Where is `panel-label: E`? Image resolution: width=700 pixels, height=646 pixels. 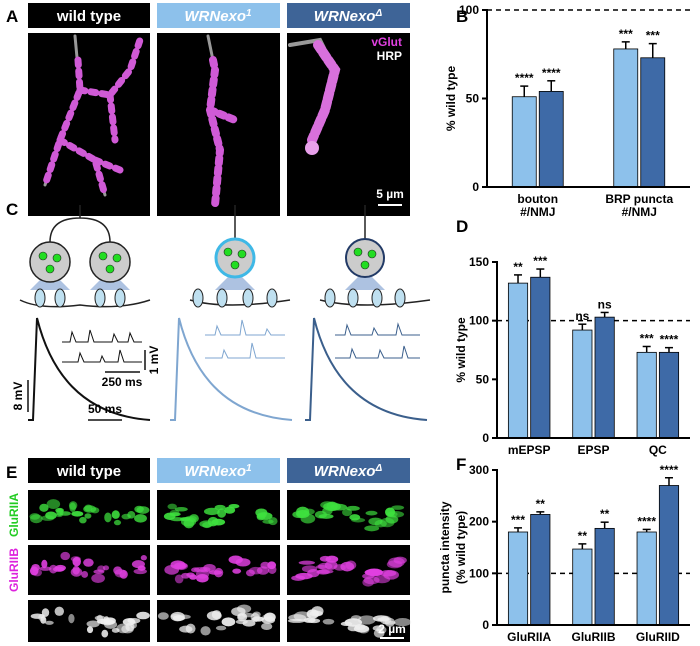
panel-label: E is located at coordinates (11, 472).